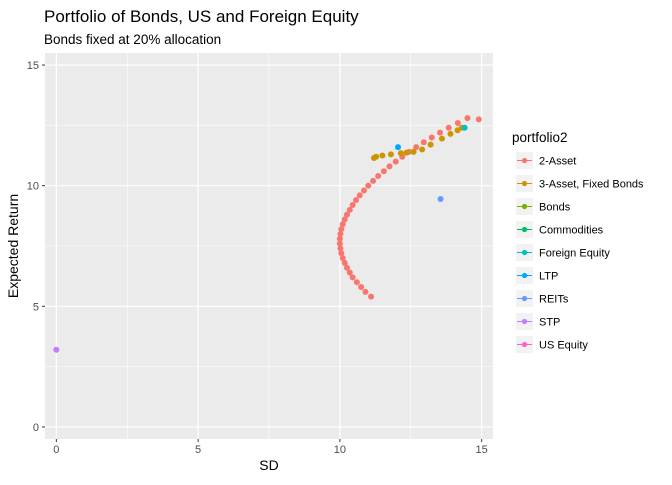 This screenshot has height=485, width=672. I want to click on legend-label-3-asset-fixed-bonds: 3-Asset, Fixed Bonds, so click(591, 185).